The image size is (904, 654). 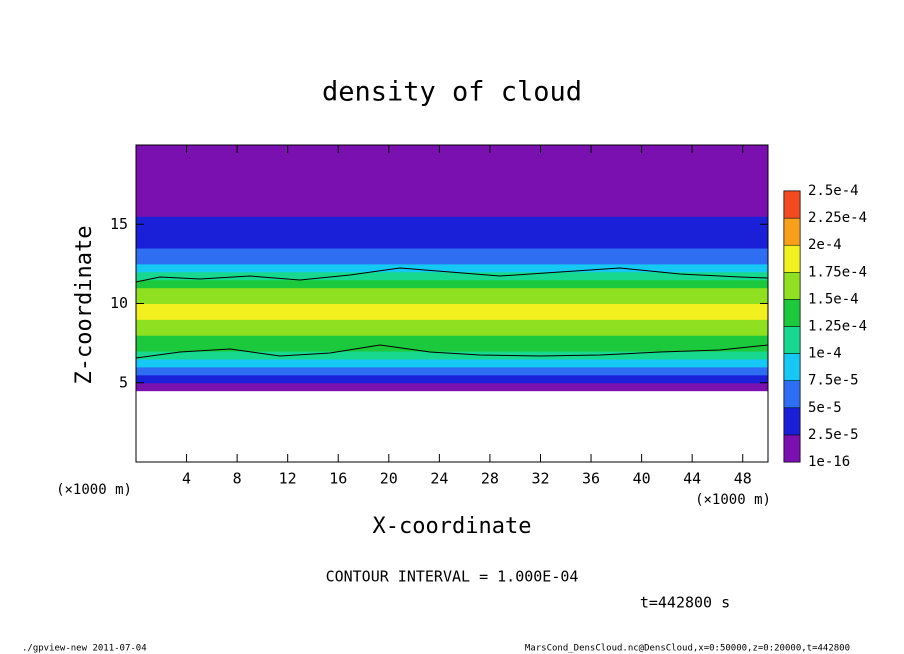 What do you see at coordinates (237, 479) in the screenshot?
I see `x-tick-label: 8` at bounding box center [237, 479].